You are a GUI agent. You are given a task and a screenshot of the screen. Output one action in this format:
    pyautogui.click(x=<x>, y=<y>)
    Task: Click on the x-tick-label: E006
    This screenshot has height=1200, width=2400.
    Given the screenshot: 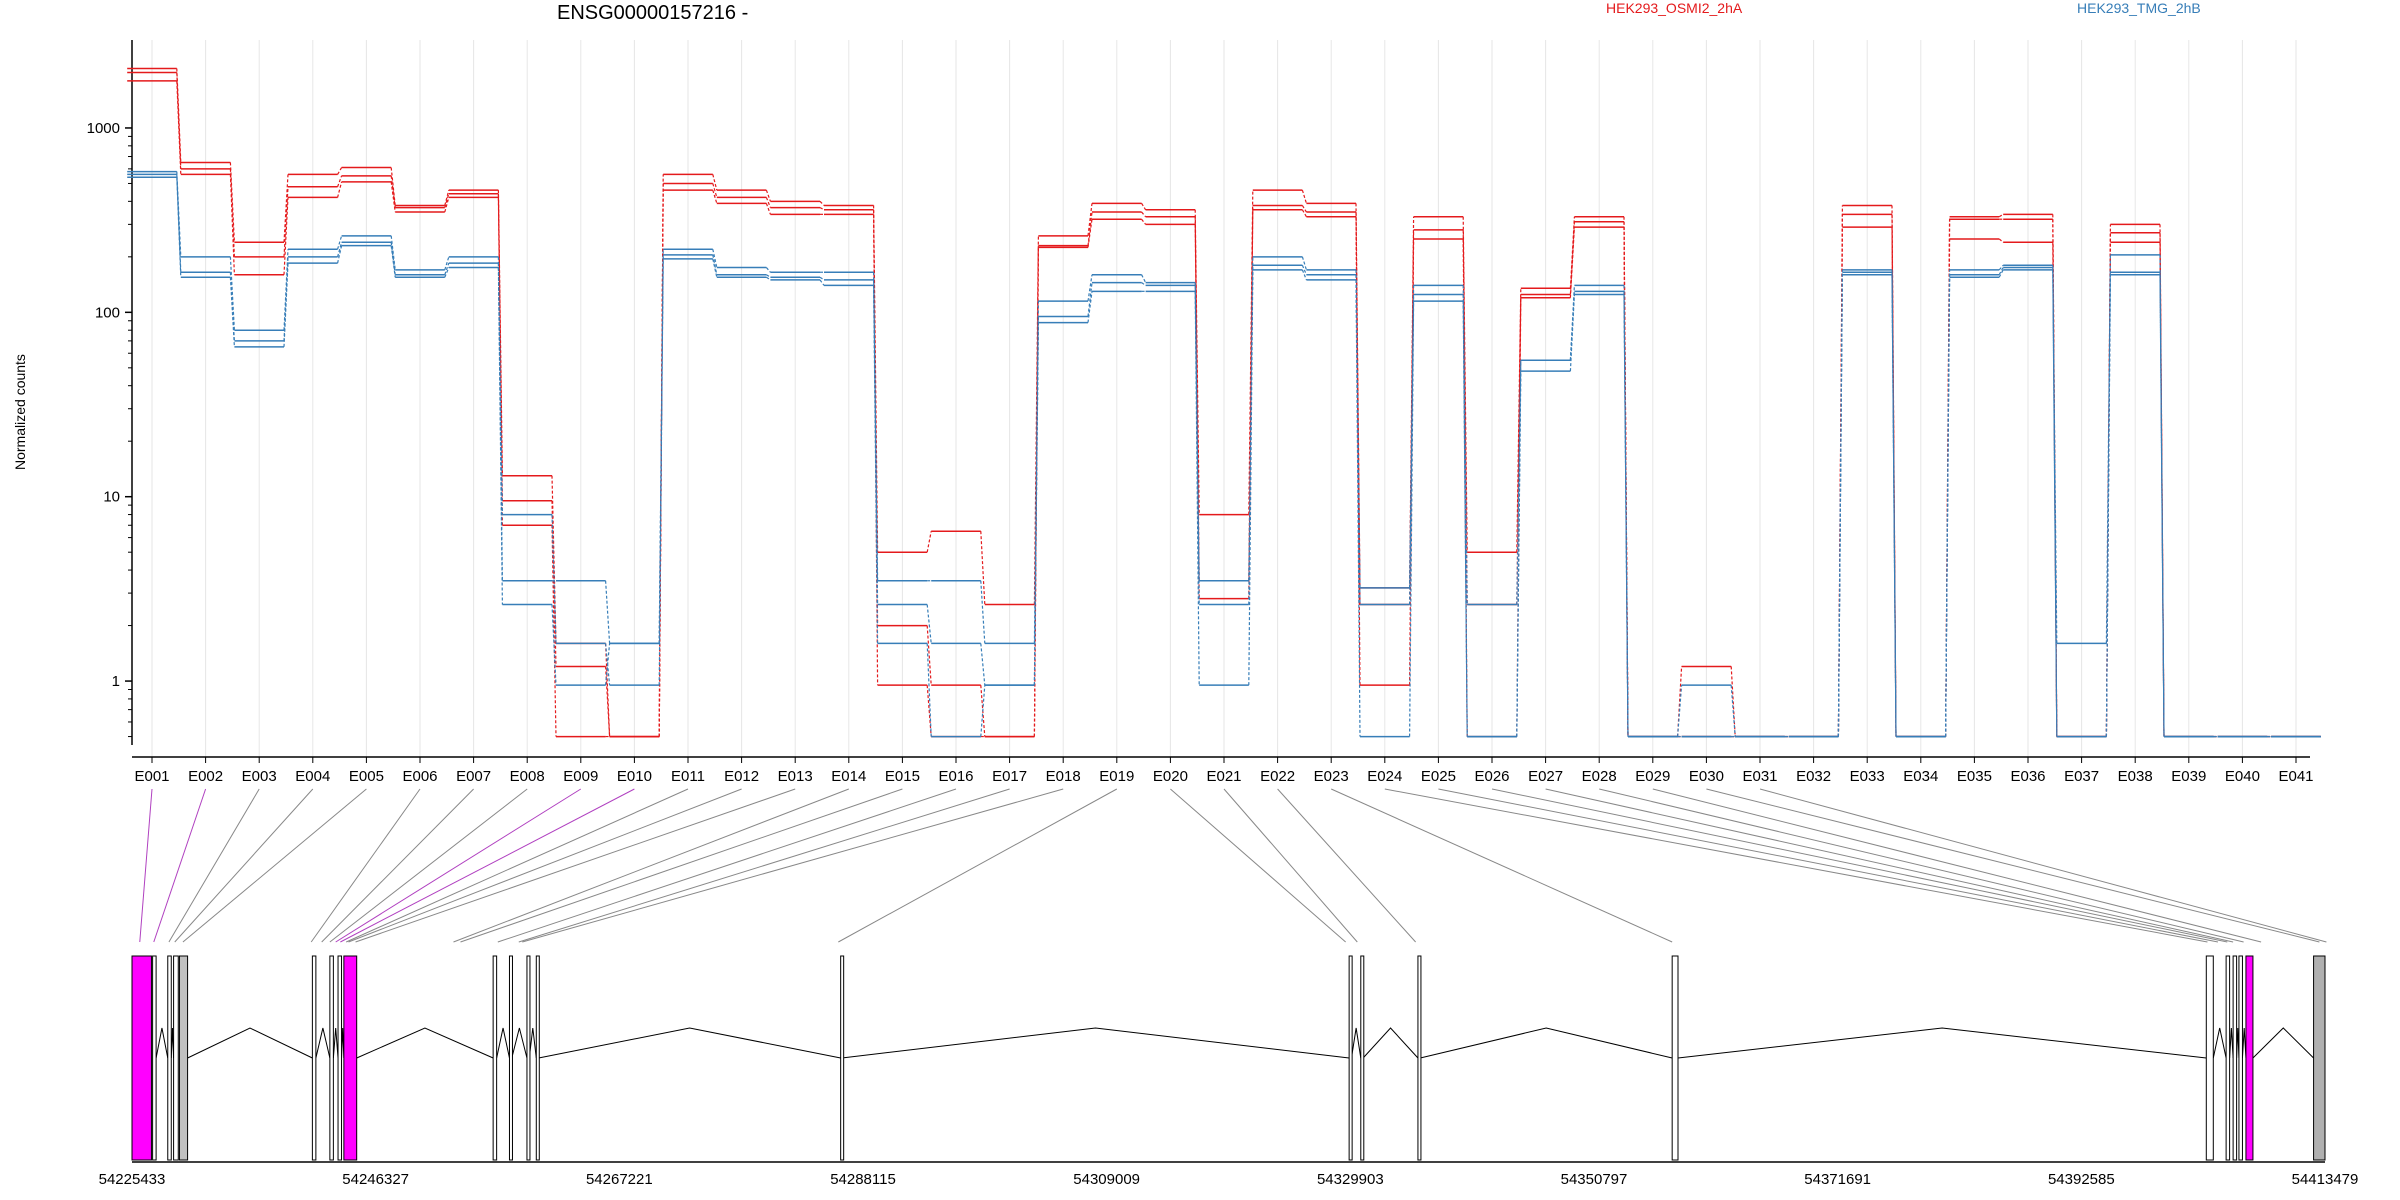 What is the action you would take?
    pyautogui.click(x=419, y=776)
    